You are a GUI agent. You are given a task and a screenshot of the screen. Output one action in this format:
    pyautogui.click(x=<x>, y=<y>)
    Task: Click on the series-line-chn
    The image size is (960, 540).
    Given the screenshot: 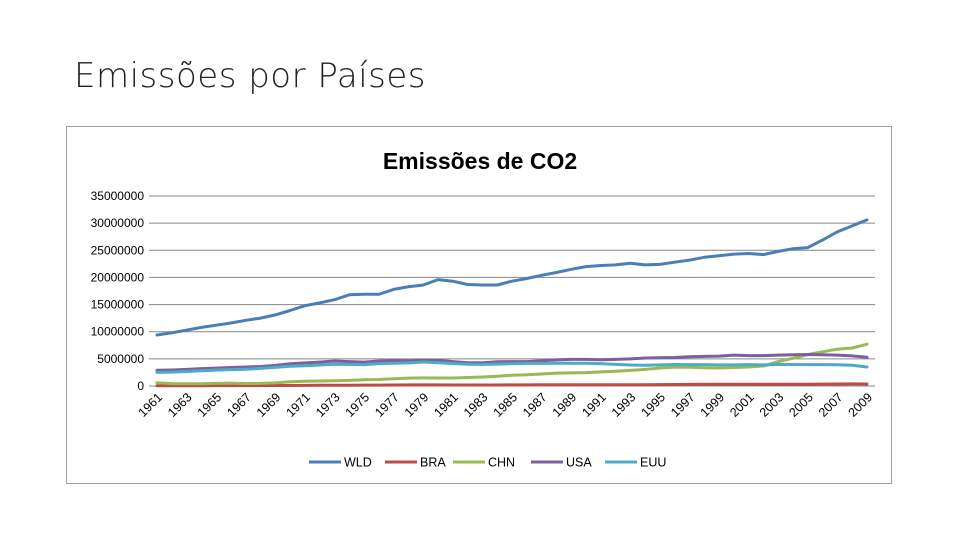 What is the action you would take?
    pyautogui.click(x=512, y=364)
    